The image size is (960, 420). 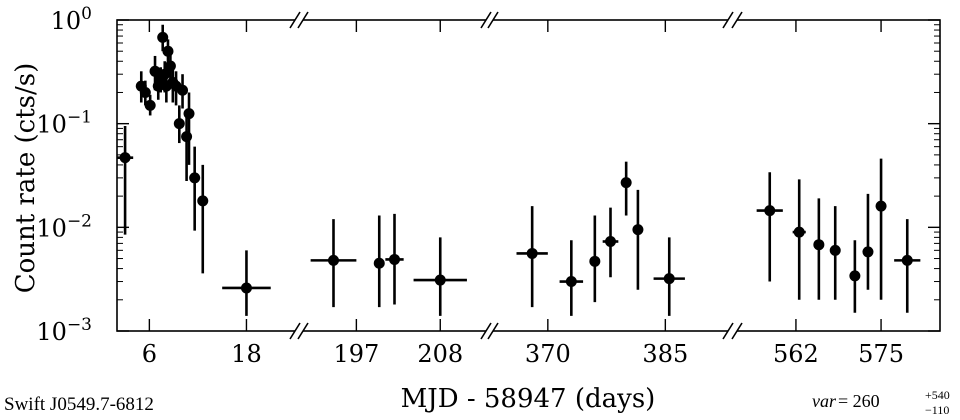 I want to click on y-tick-label: 10⁻³, so click(x=64, y=330).